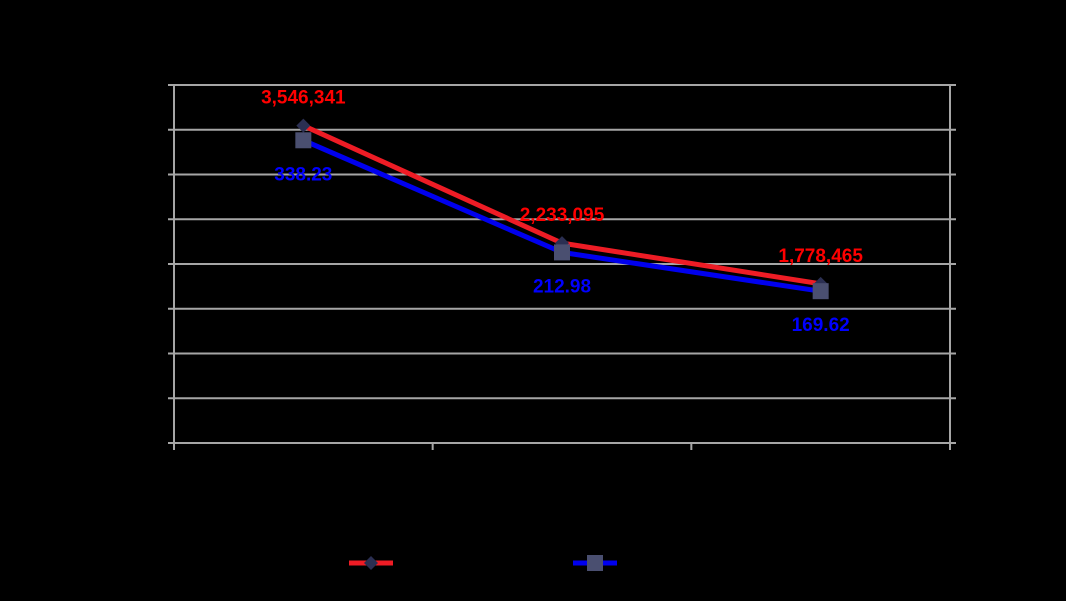  What do you see at coordinates (303, 98) in the screenshot?
I see `series-1-data-label: 3,546,341` at bounding box center [303, 98].